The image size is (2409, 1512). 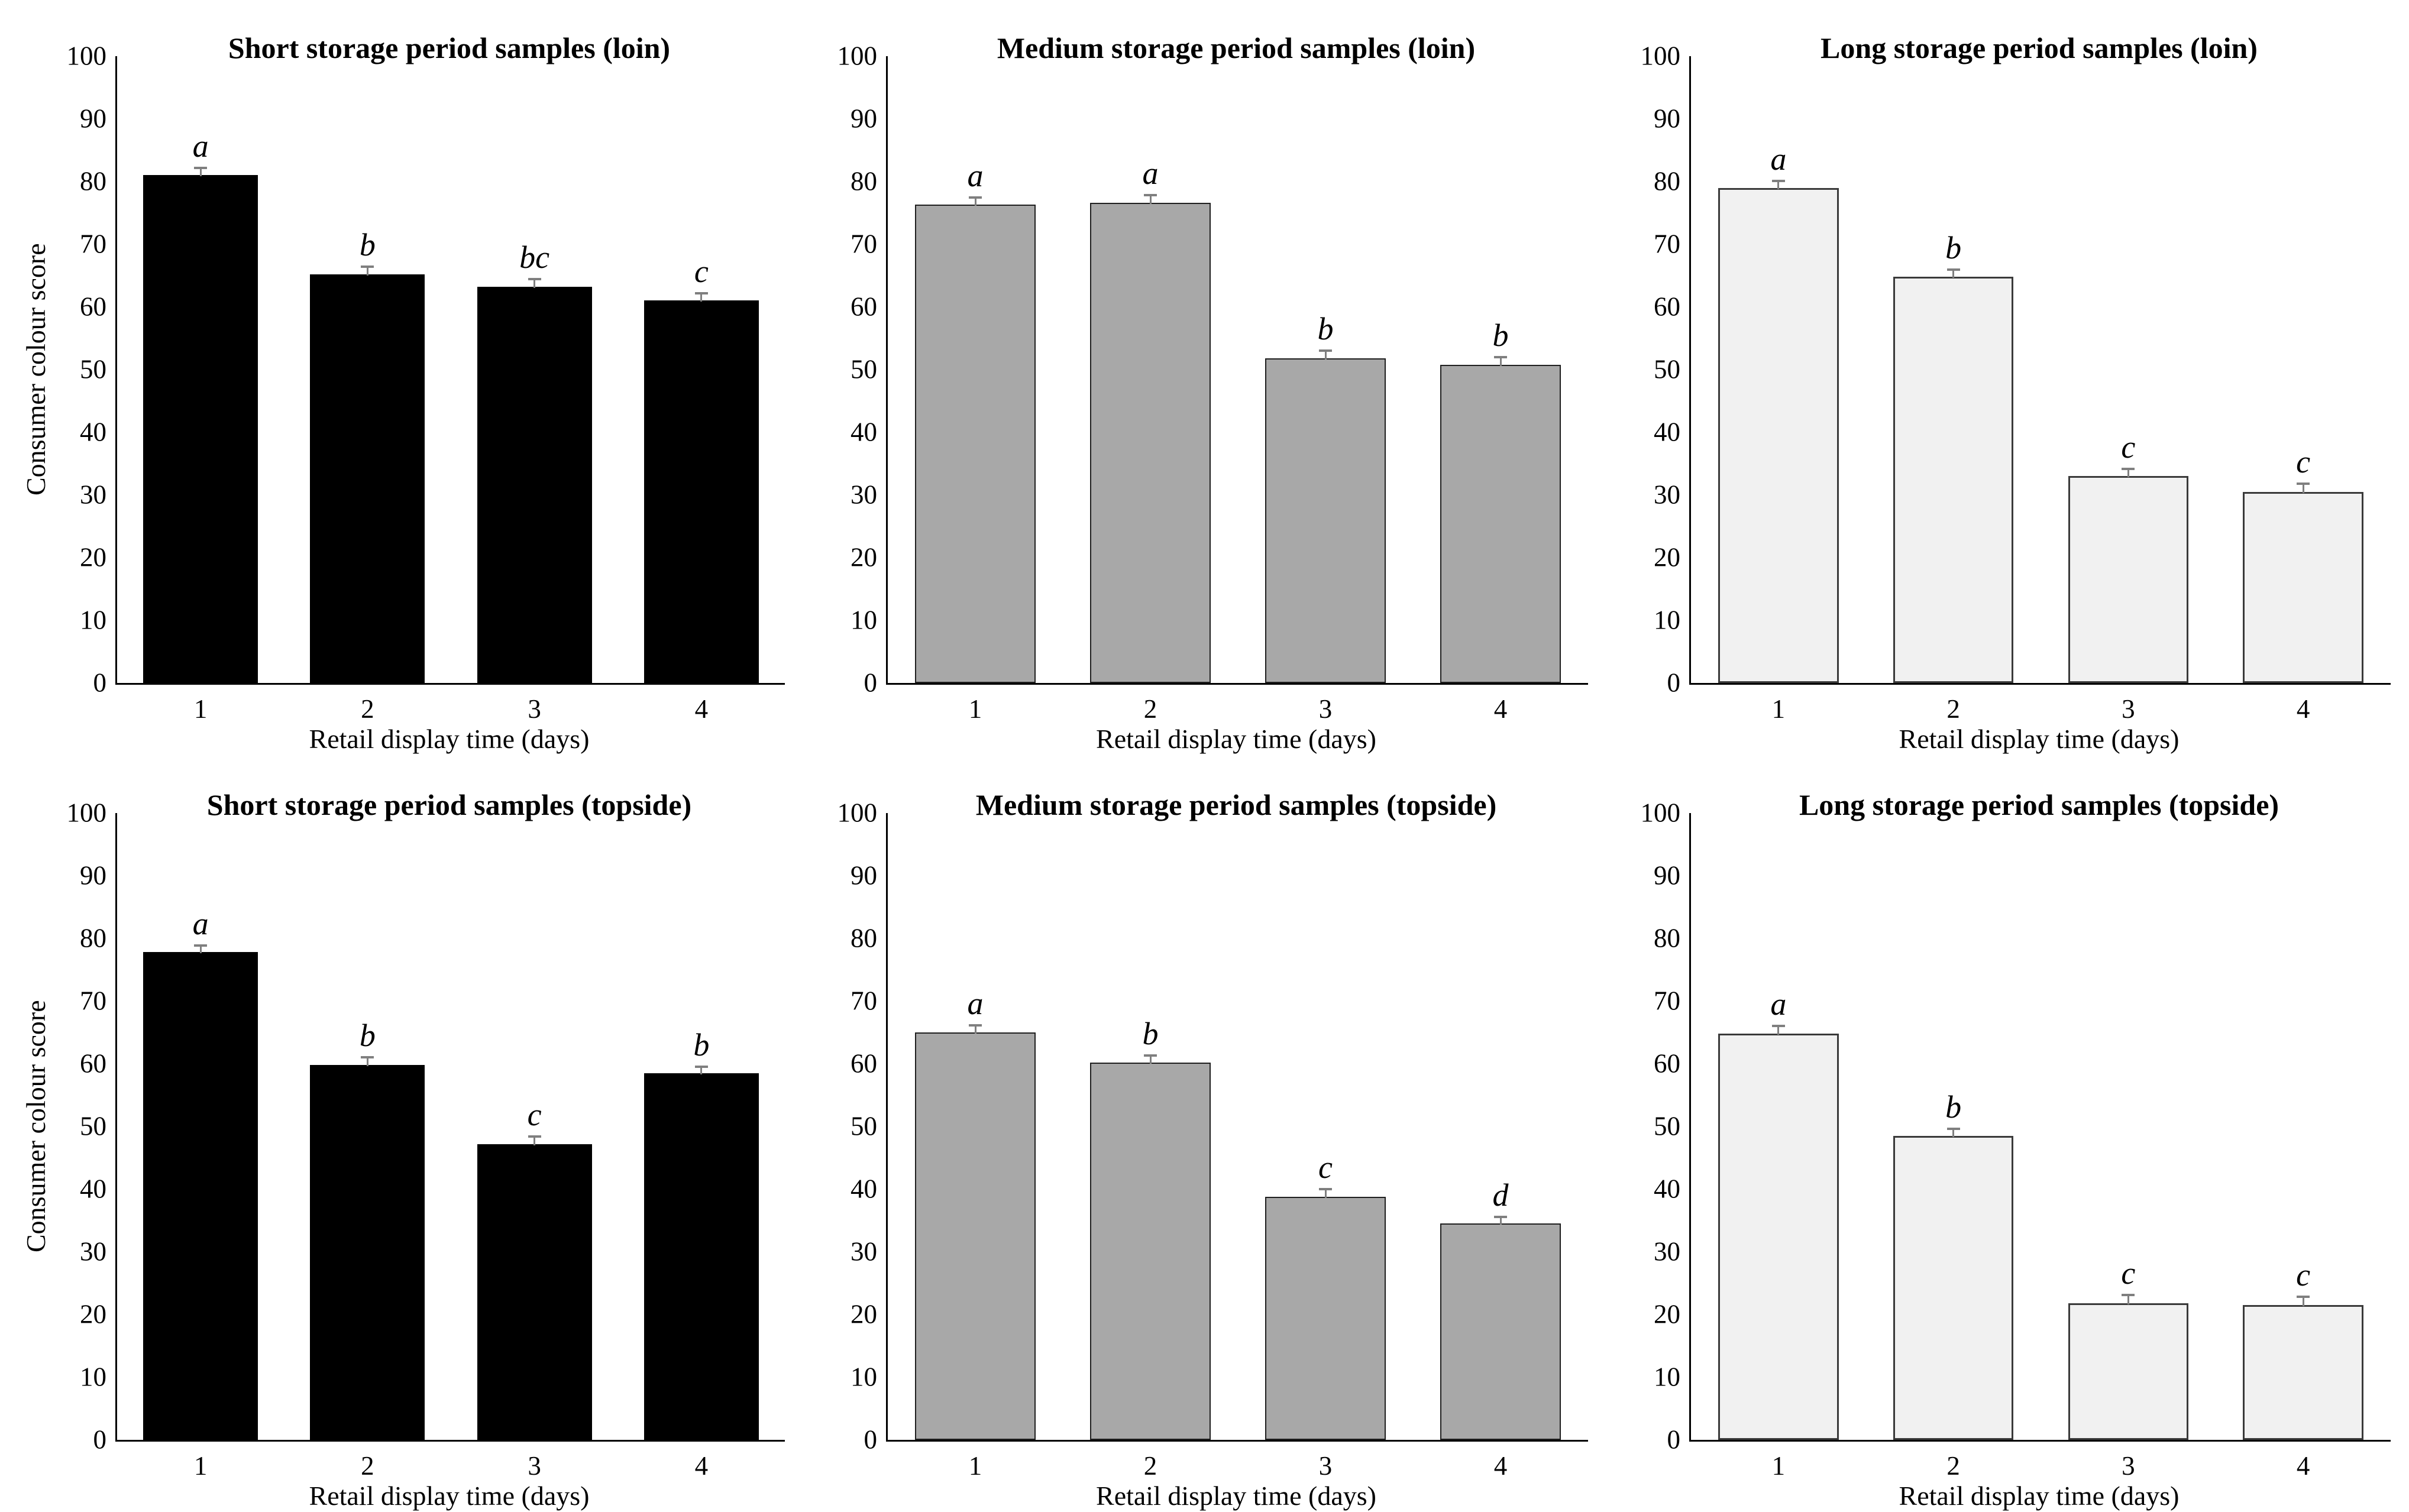 I want to click on y-axis-title: Consumer colour score, so click(x=36, y=1126).